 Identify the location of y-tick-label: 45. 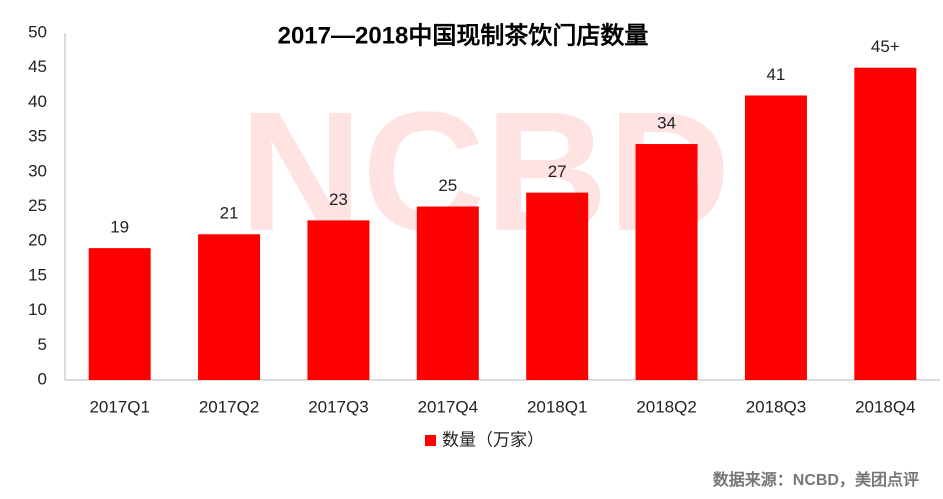
(37, 66).